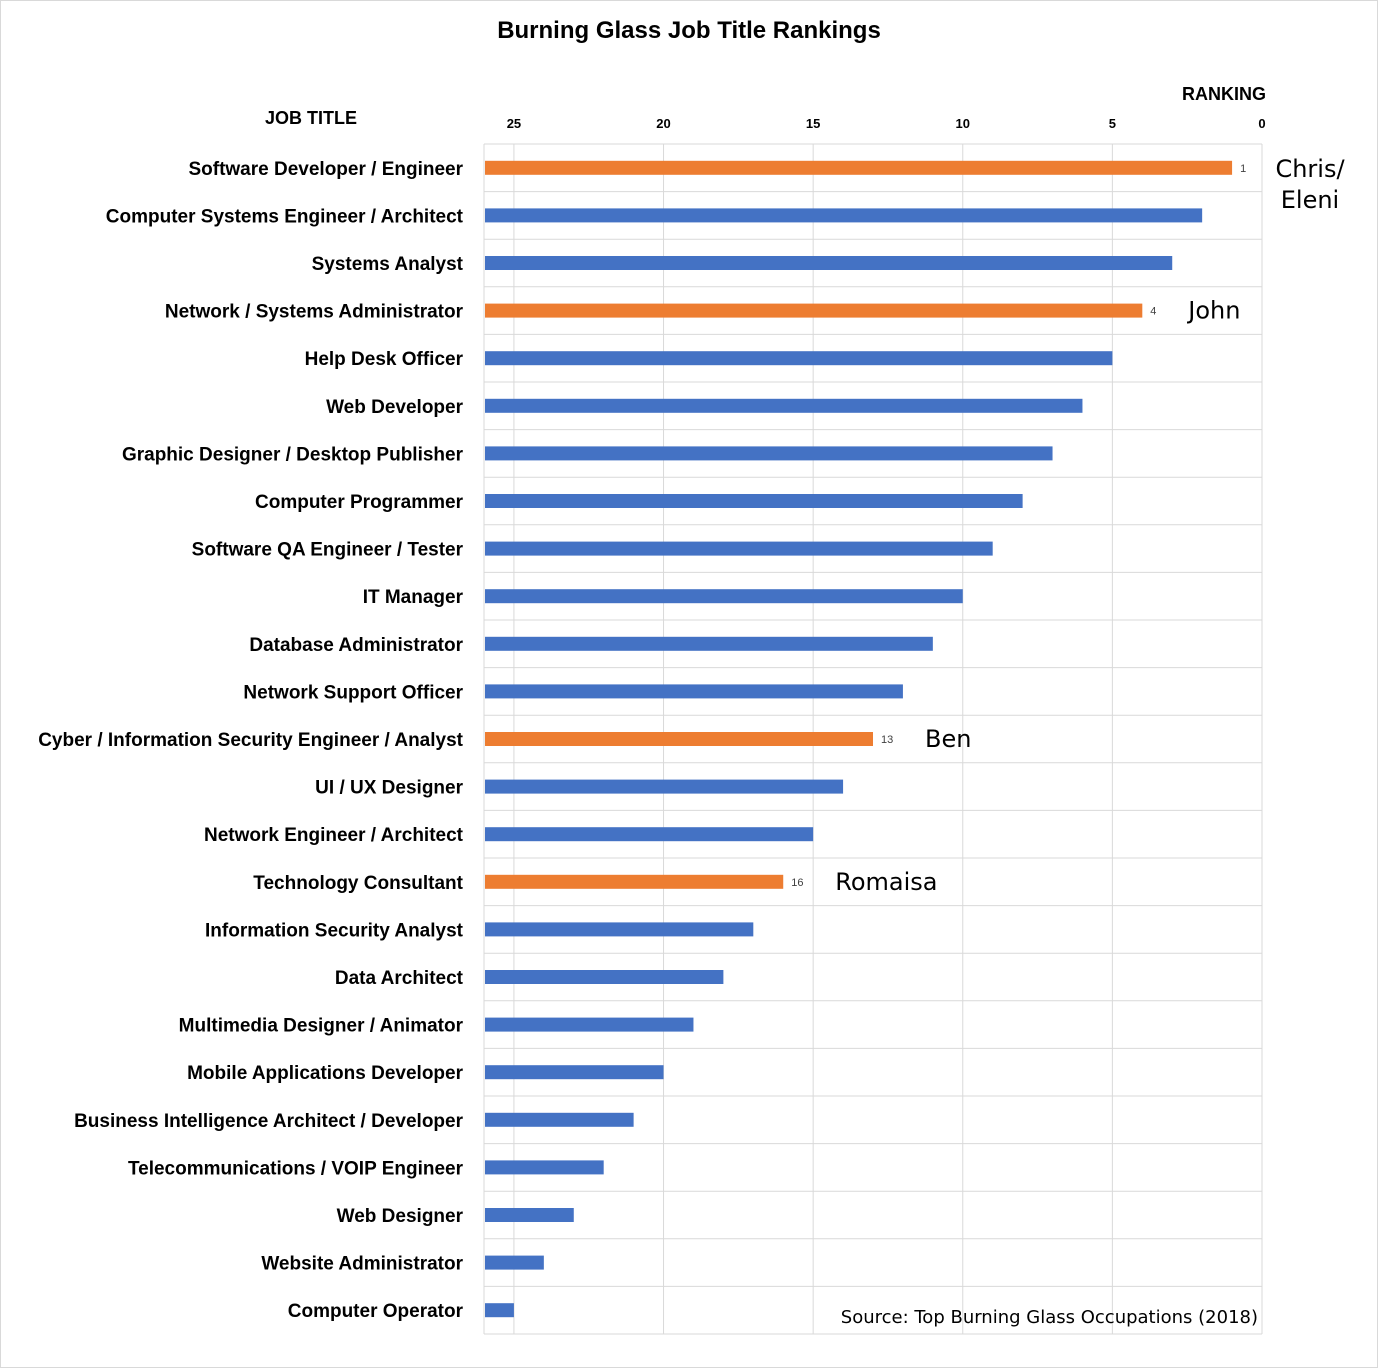 Image resolution: width=1380 pixels, height=1370 pixels. Describe the element at coordinates (1261, 123) in the screenshot. I see `tick-label-0: 0` at that location.